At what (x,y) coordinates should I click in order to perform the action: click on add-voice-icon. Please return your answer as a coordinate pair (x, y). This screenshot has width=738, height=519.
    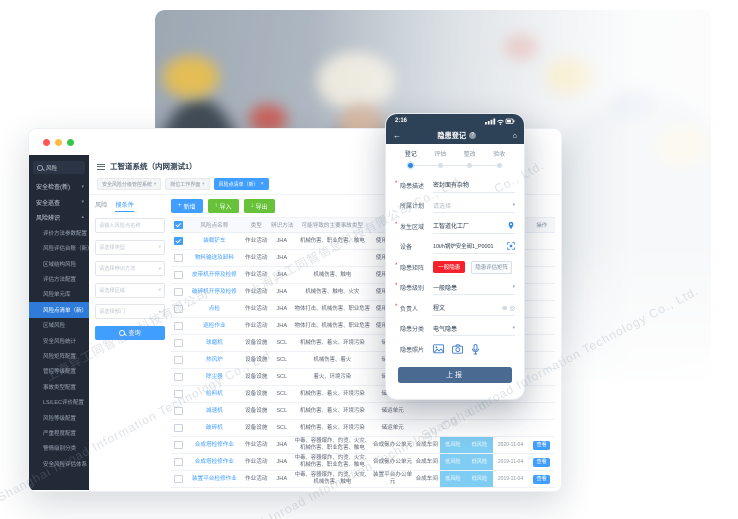
    Looking at the image, I should click on (475, 349).